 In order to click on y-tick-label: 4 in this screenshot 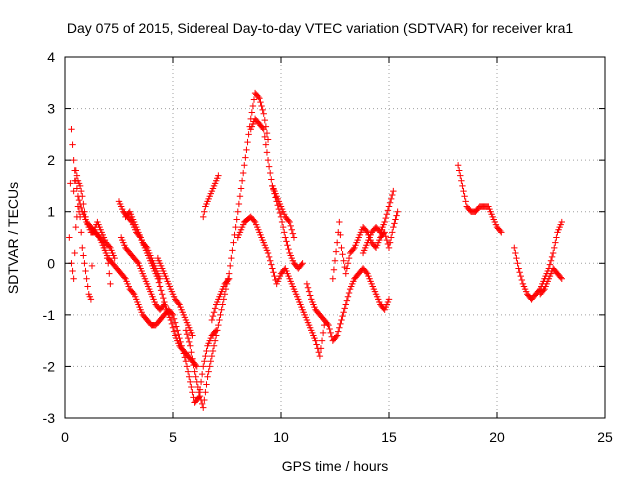, I will do `click(51, 57)`.